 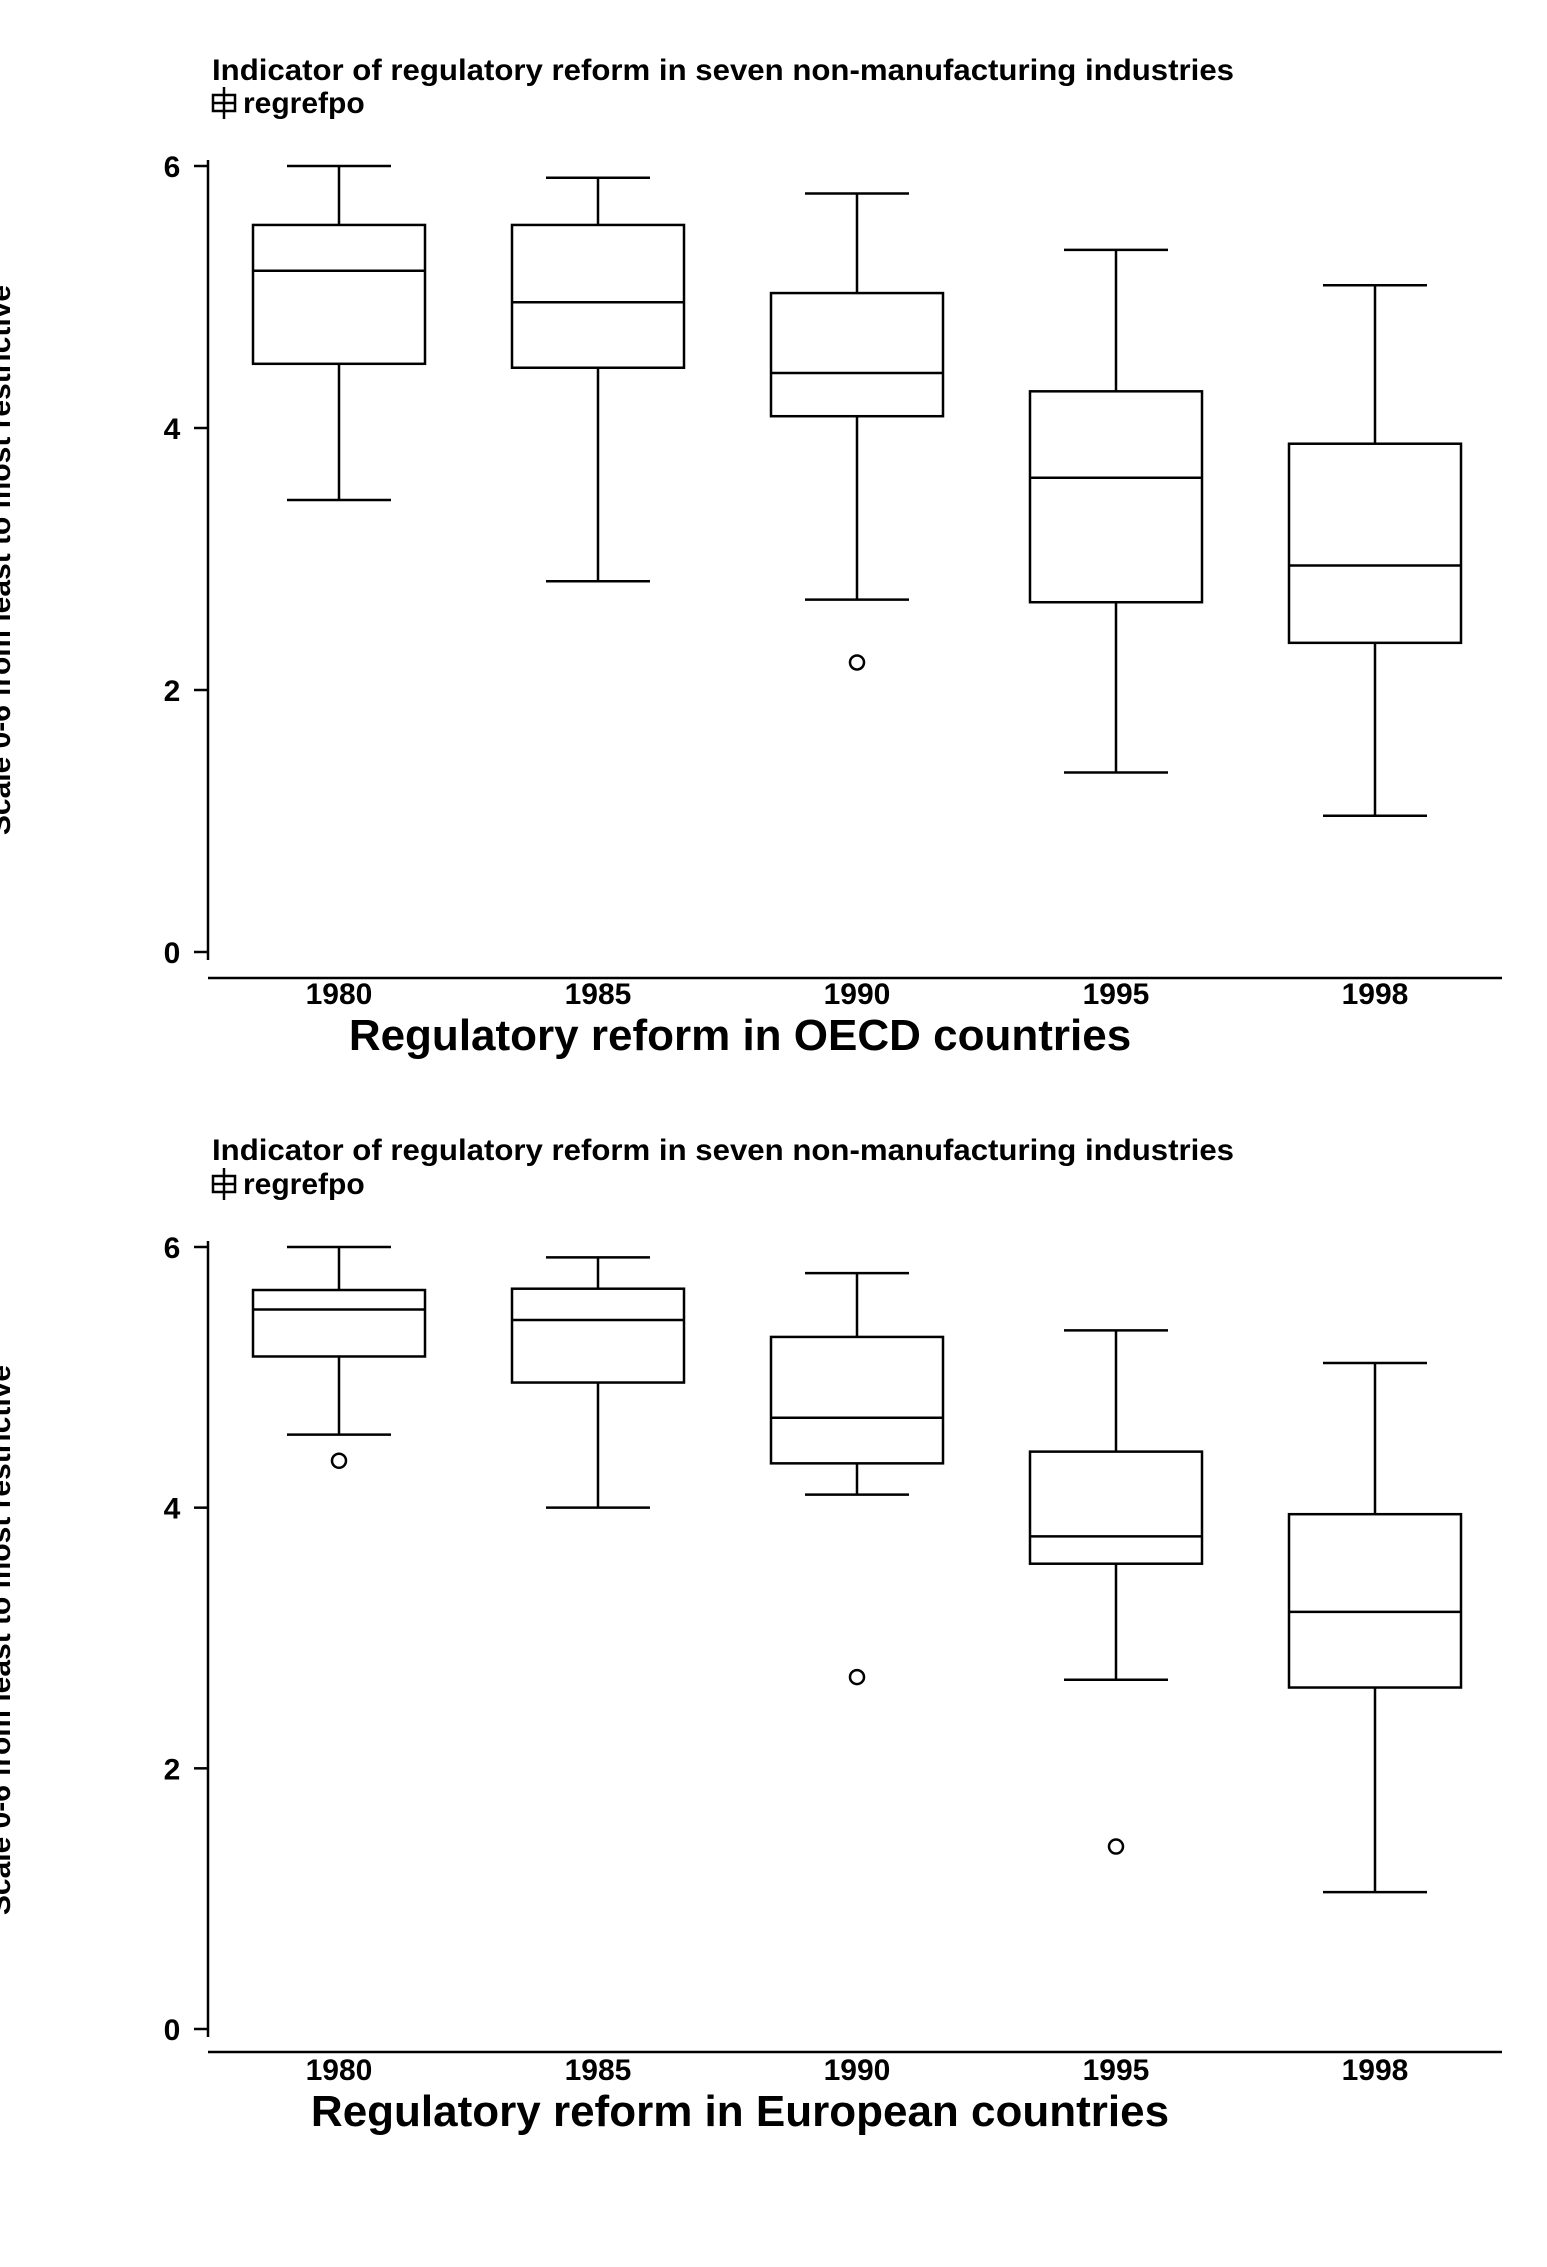 What do you see at coordinates (740, 1035) in the screenshot?
I see `x-axis-label: Regulatory reform in OECD countries` at bounding box center [740, 1035].